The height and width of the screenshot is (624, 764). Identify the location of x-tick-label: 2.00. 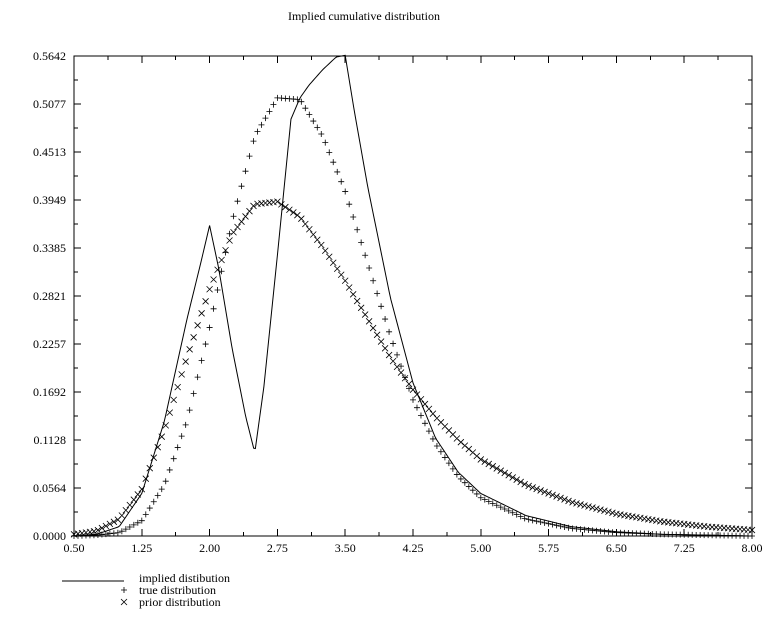
(209, 548).